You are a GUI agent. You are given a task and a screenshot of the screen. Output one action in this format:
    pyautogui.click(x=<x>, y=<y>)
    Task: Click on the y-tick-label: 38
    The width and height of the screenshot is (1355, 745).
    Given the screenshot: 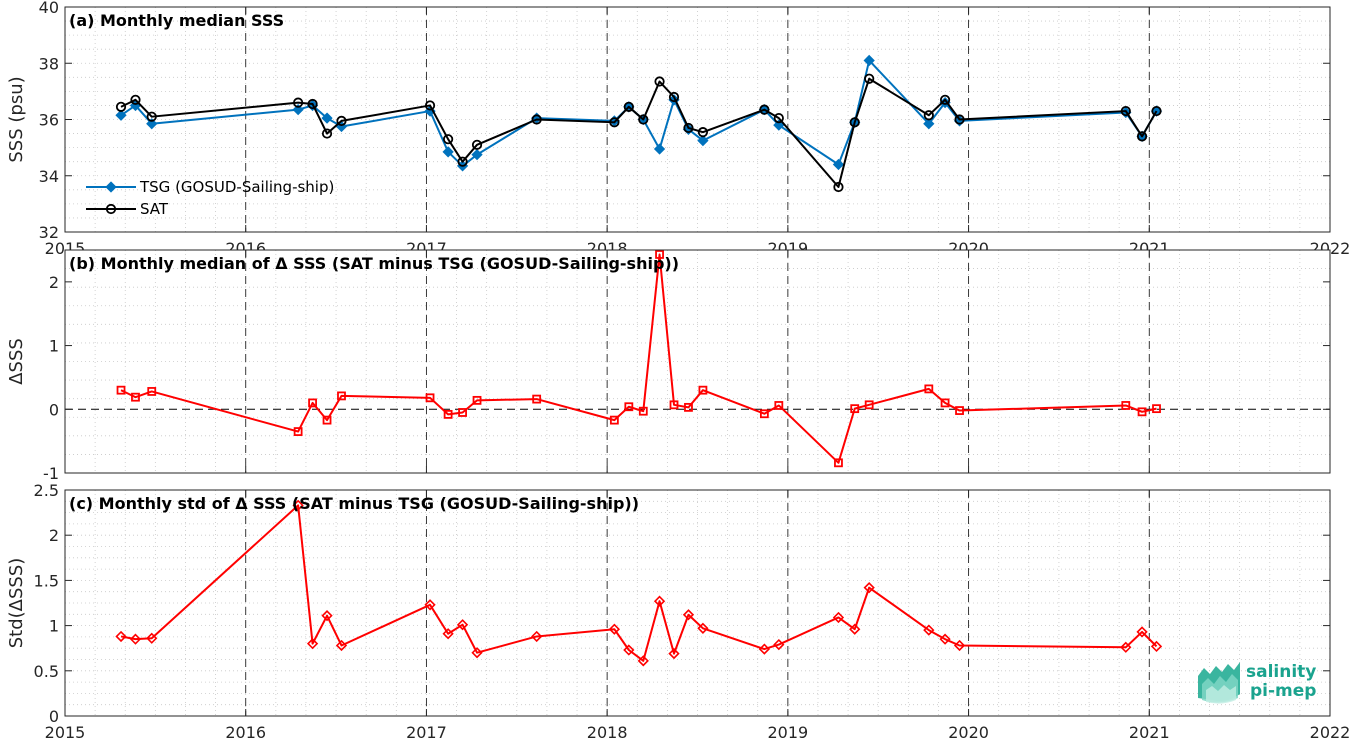 What is the action you would take?
    pyautogui.click(x=49, y=63)
    